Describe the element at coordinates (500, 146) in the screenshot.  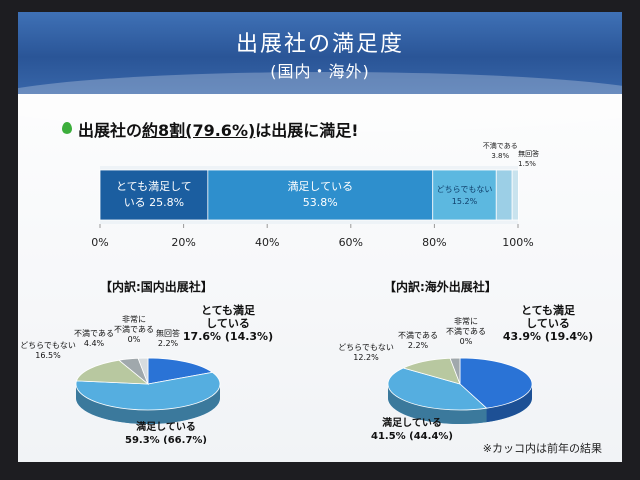
I see `bar-label-3-line1: 不満である` at that location.